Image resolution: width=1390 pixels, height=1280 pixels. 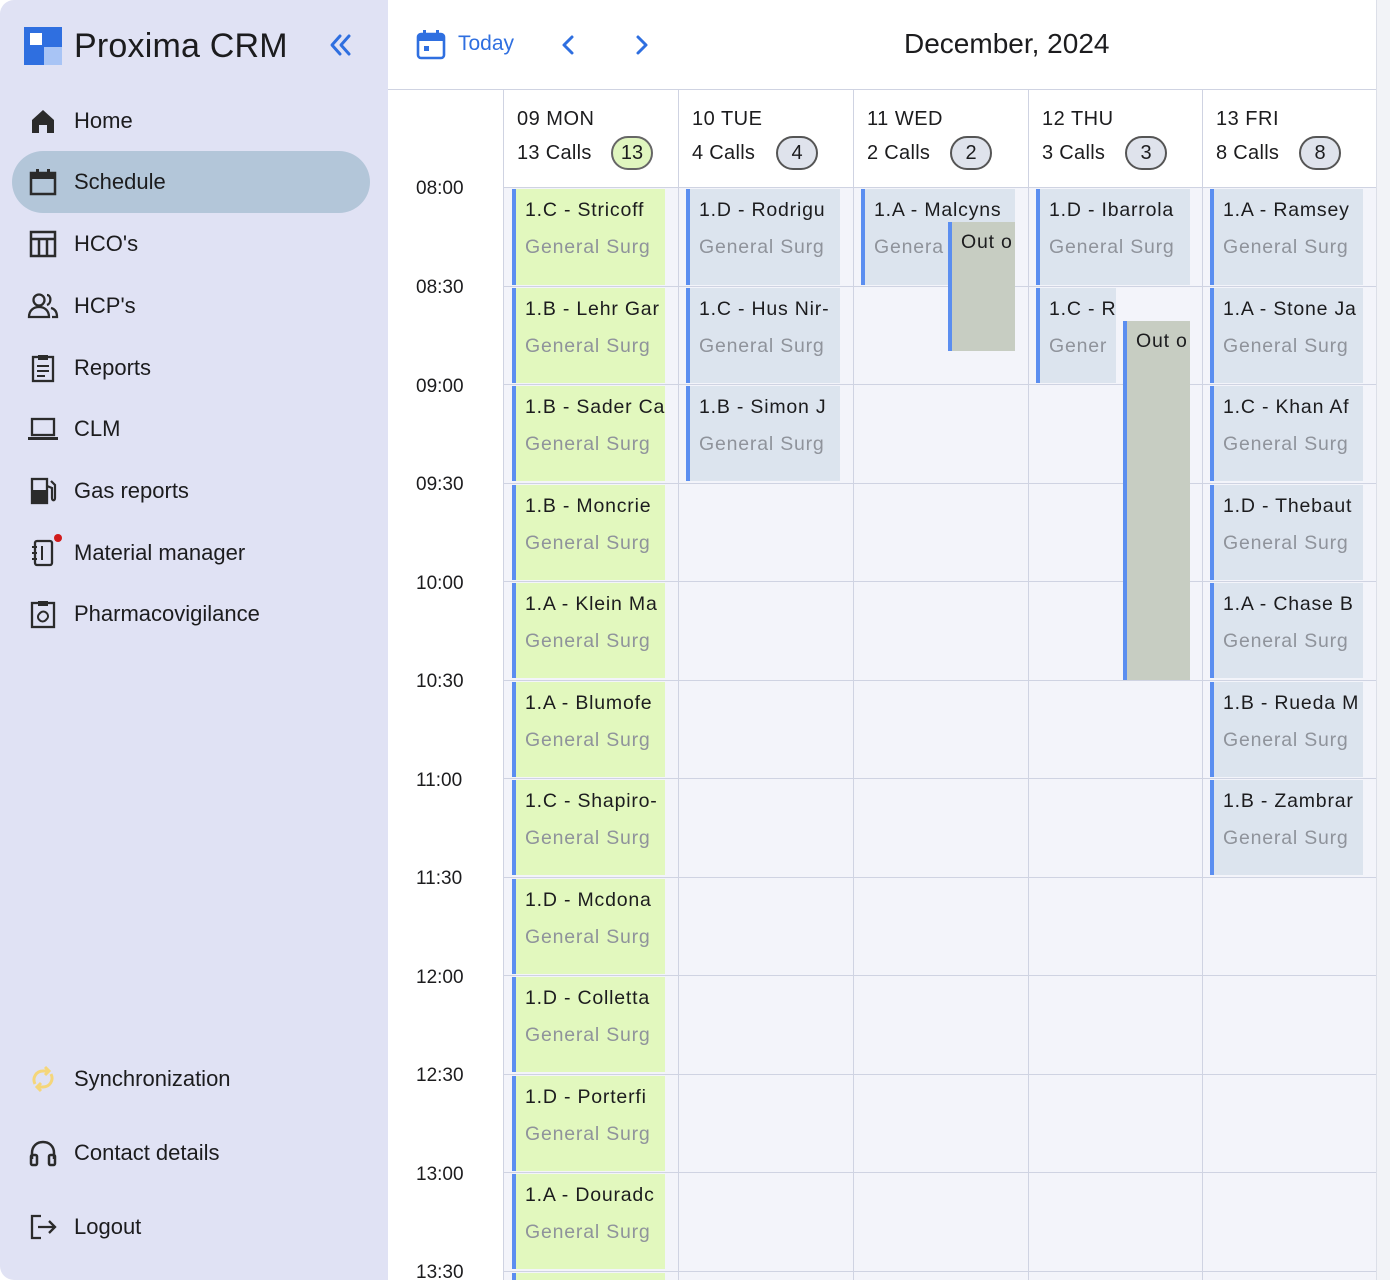 What do you see at coordinates (1286, 407) in the screenshot?
I see `event-title: 1.C - Khan Af` at bounding box center [1286, 407].